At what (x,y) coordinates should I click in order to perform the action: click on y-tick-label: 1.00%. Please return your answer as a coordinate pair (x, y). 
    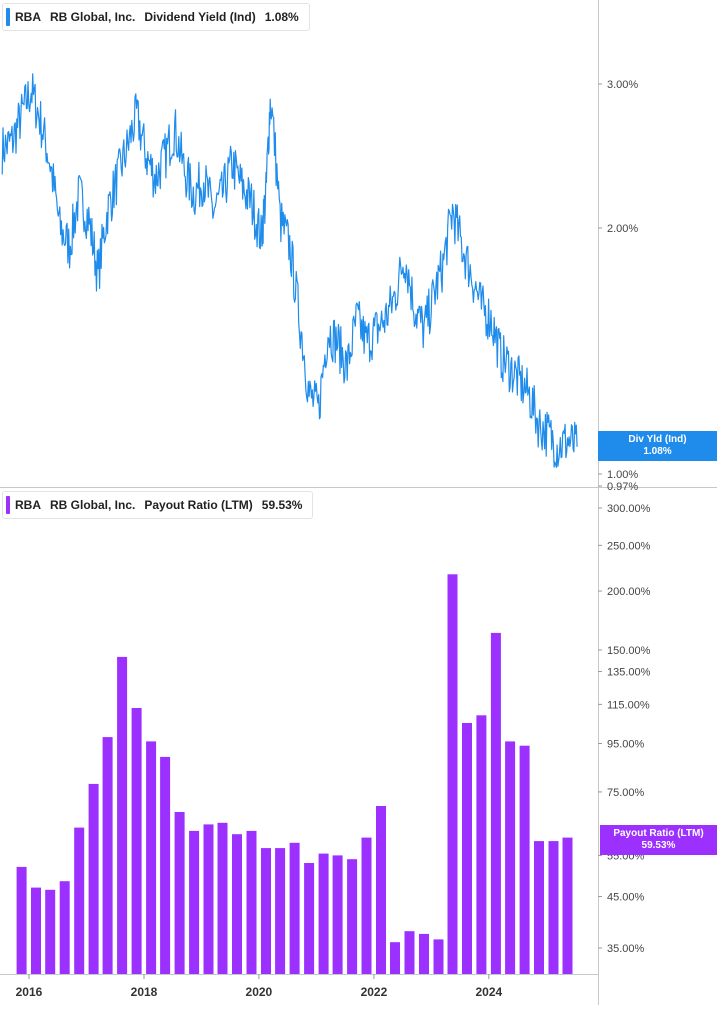
    Looking at the image, I should click on (622, 475).